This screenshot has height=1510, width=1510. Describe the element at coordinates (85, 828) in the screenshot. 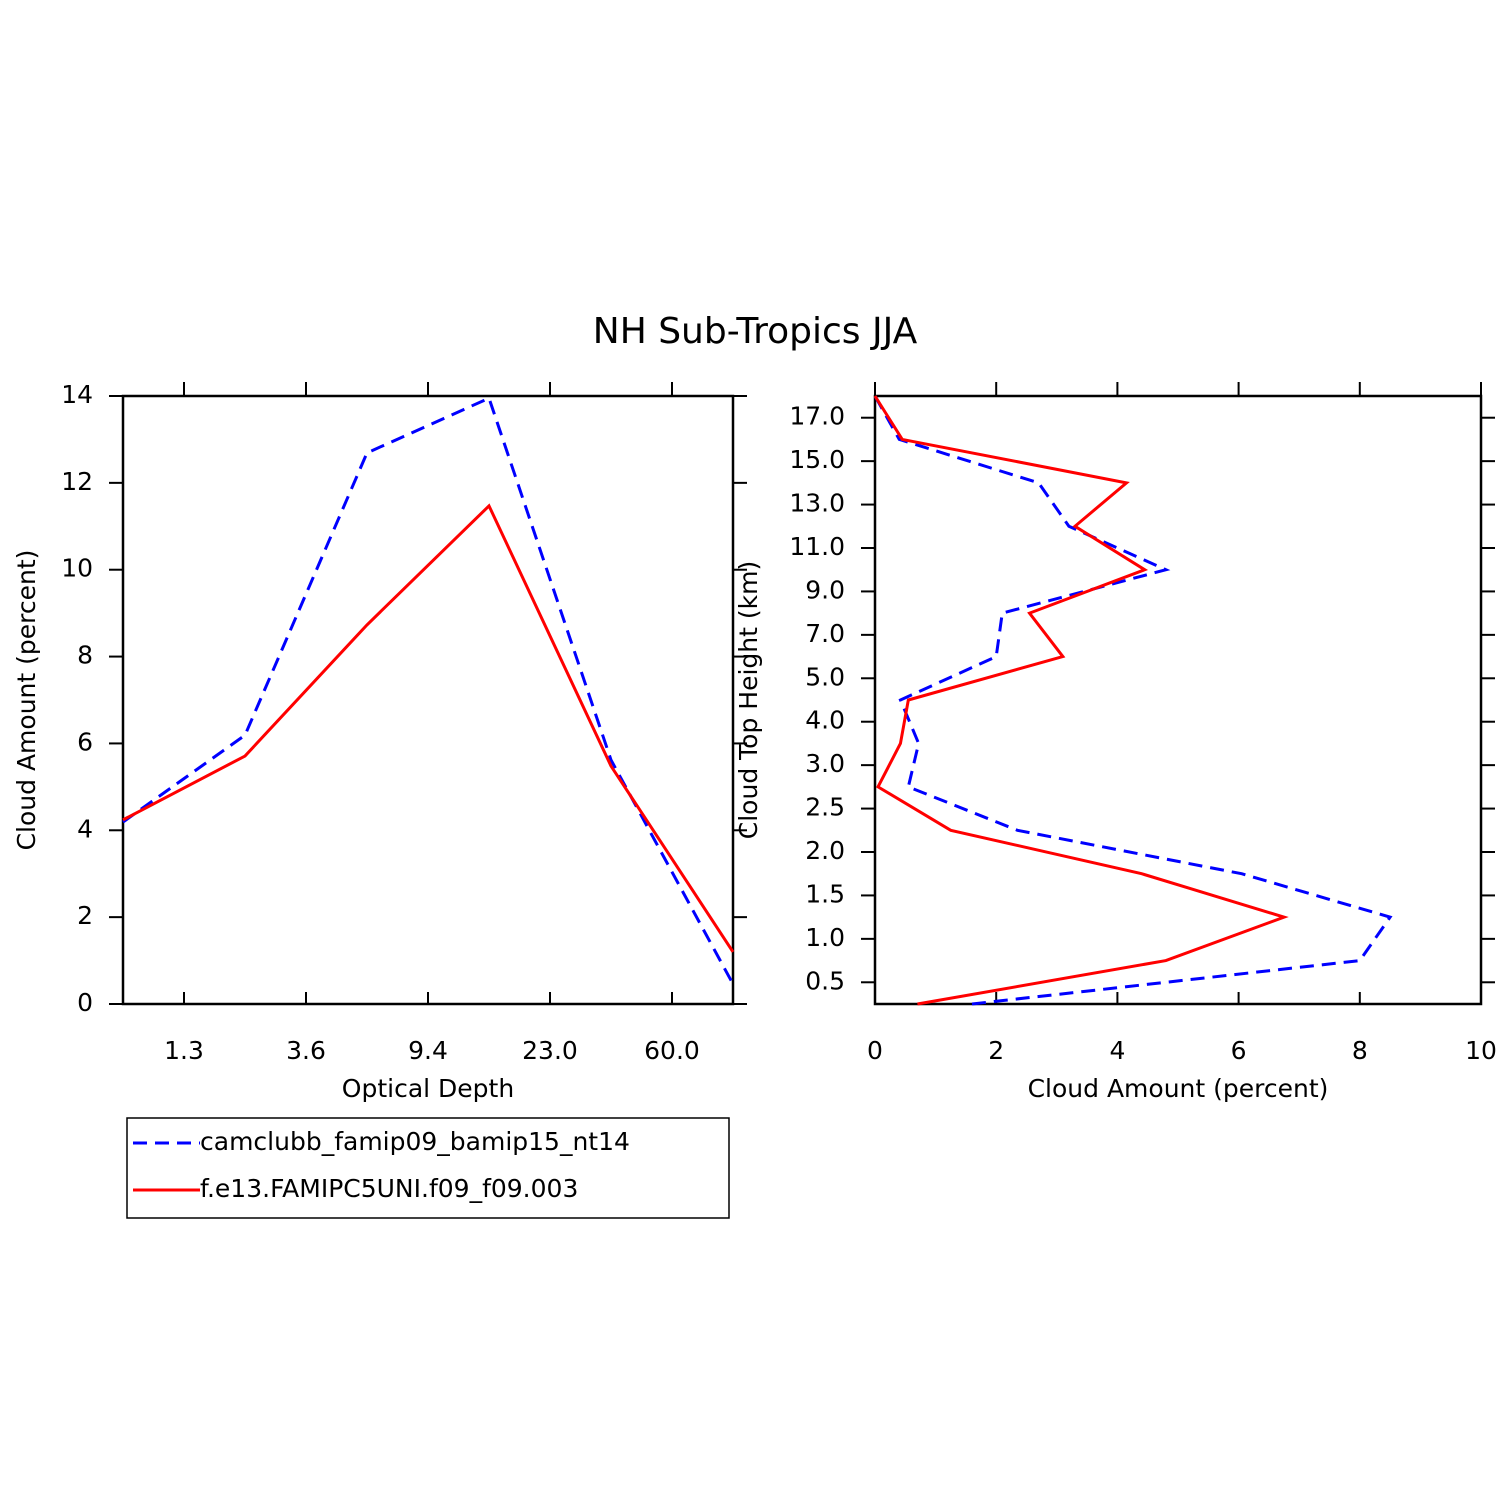

I see `y-tick-label: 4` at that location.